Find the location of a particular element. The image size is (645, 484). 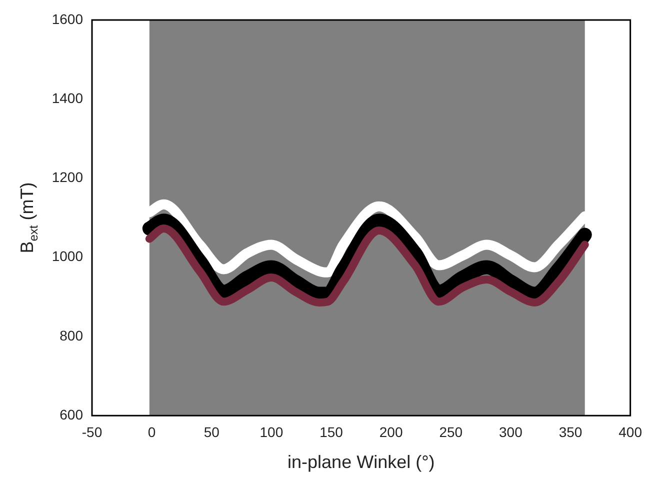

x-axis-title: in-plane Winkel (°) is located at coordinates (361, 462).